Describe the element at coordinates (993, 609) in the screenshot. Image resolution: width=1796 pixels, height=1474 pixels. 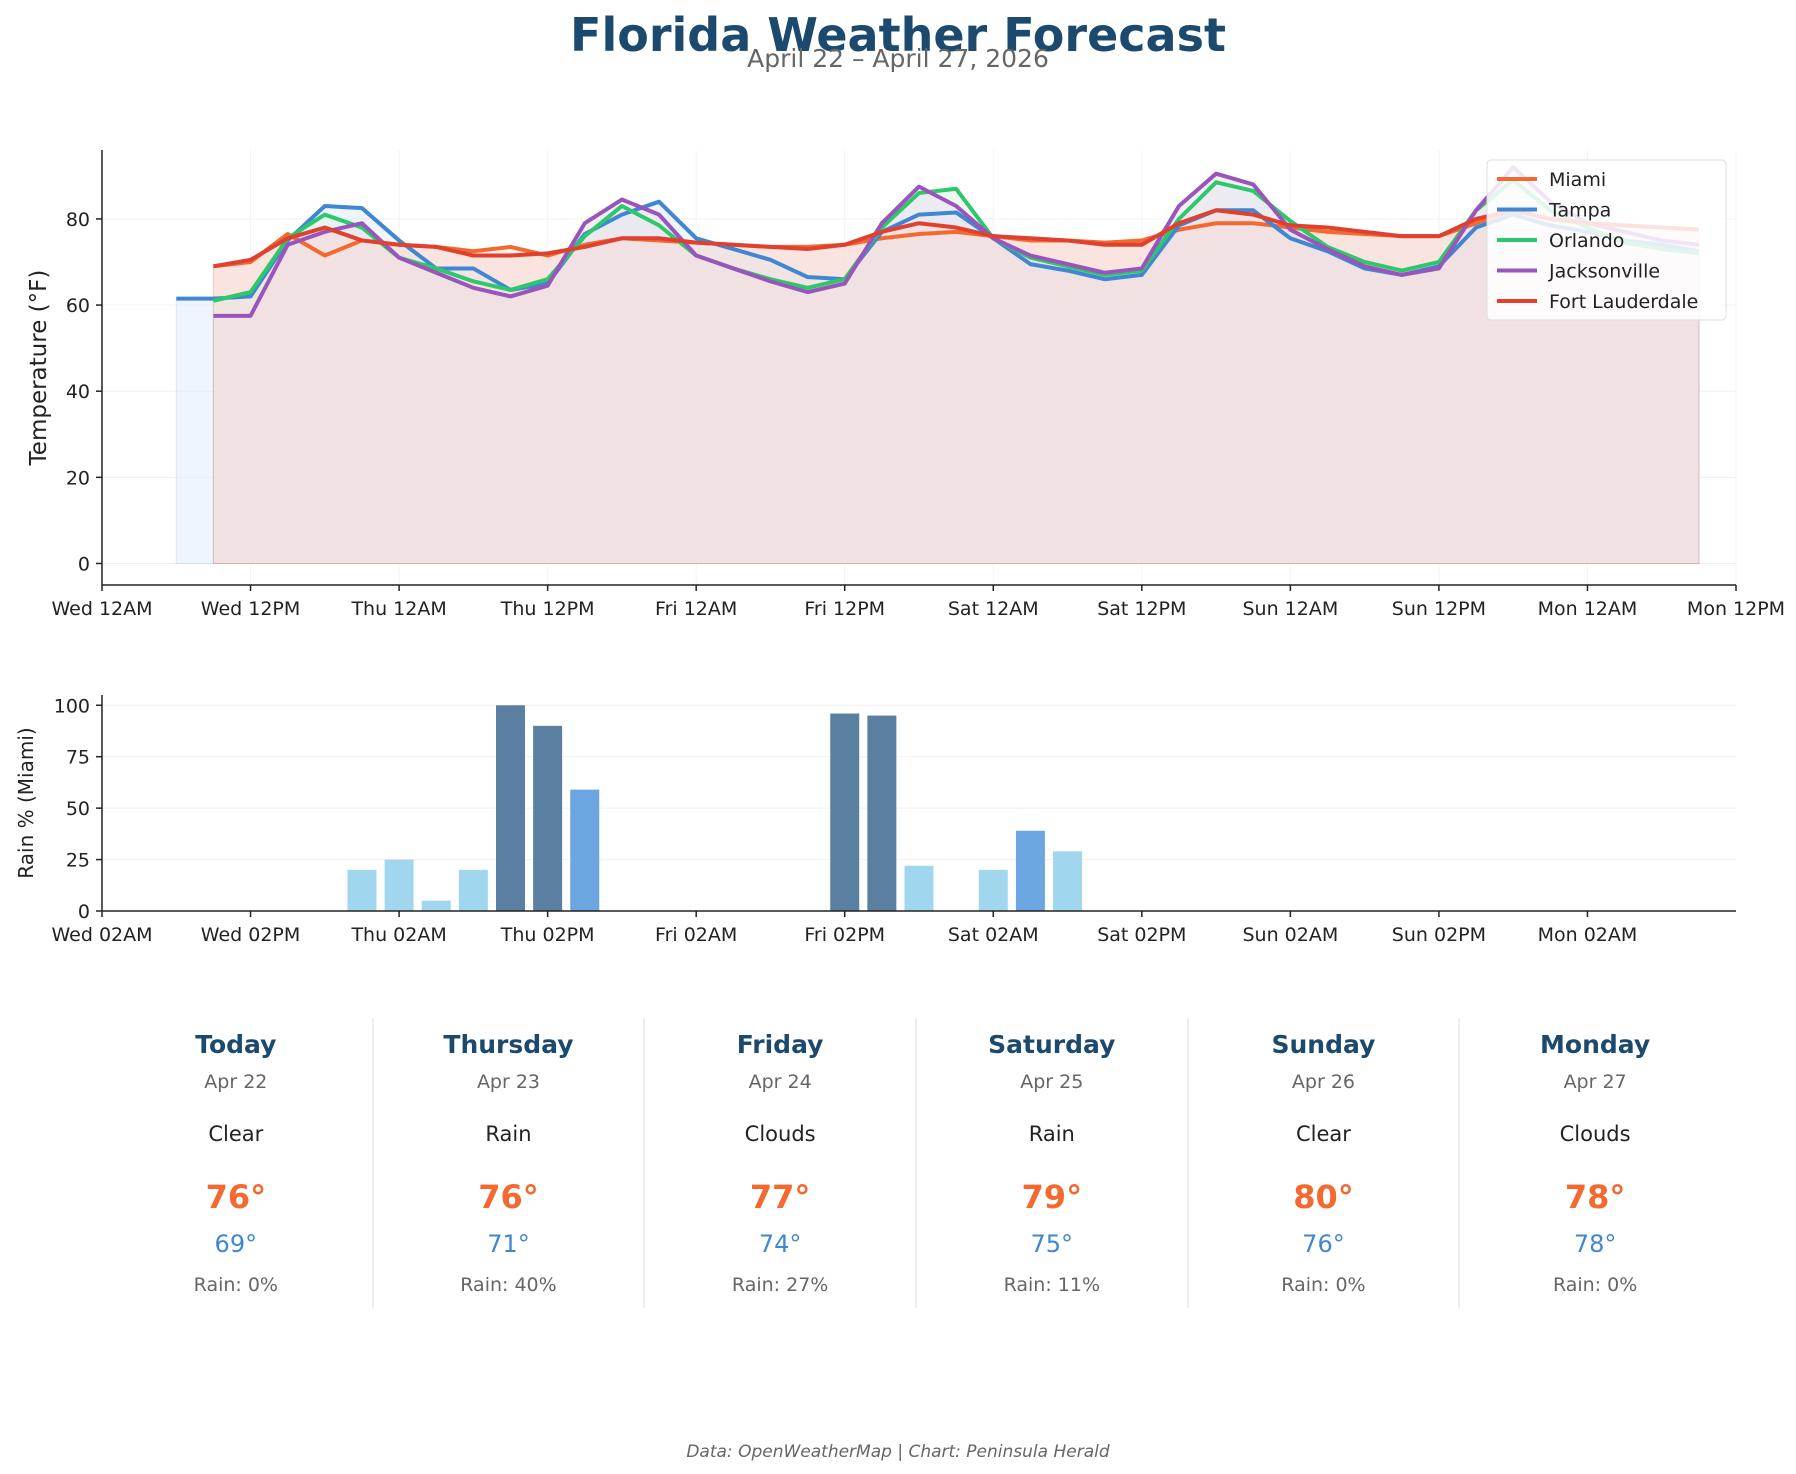
I see `x-tick-label: Sat 12AM` at that location.